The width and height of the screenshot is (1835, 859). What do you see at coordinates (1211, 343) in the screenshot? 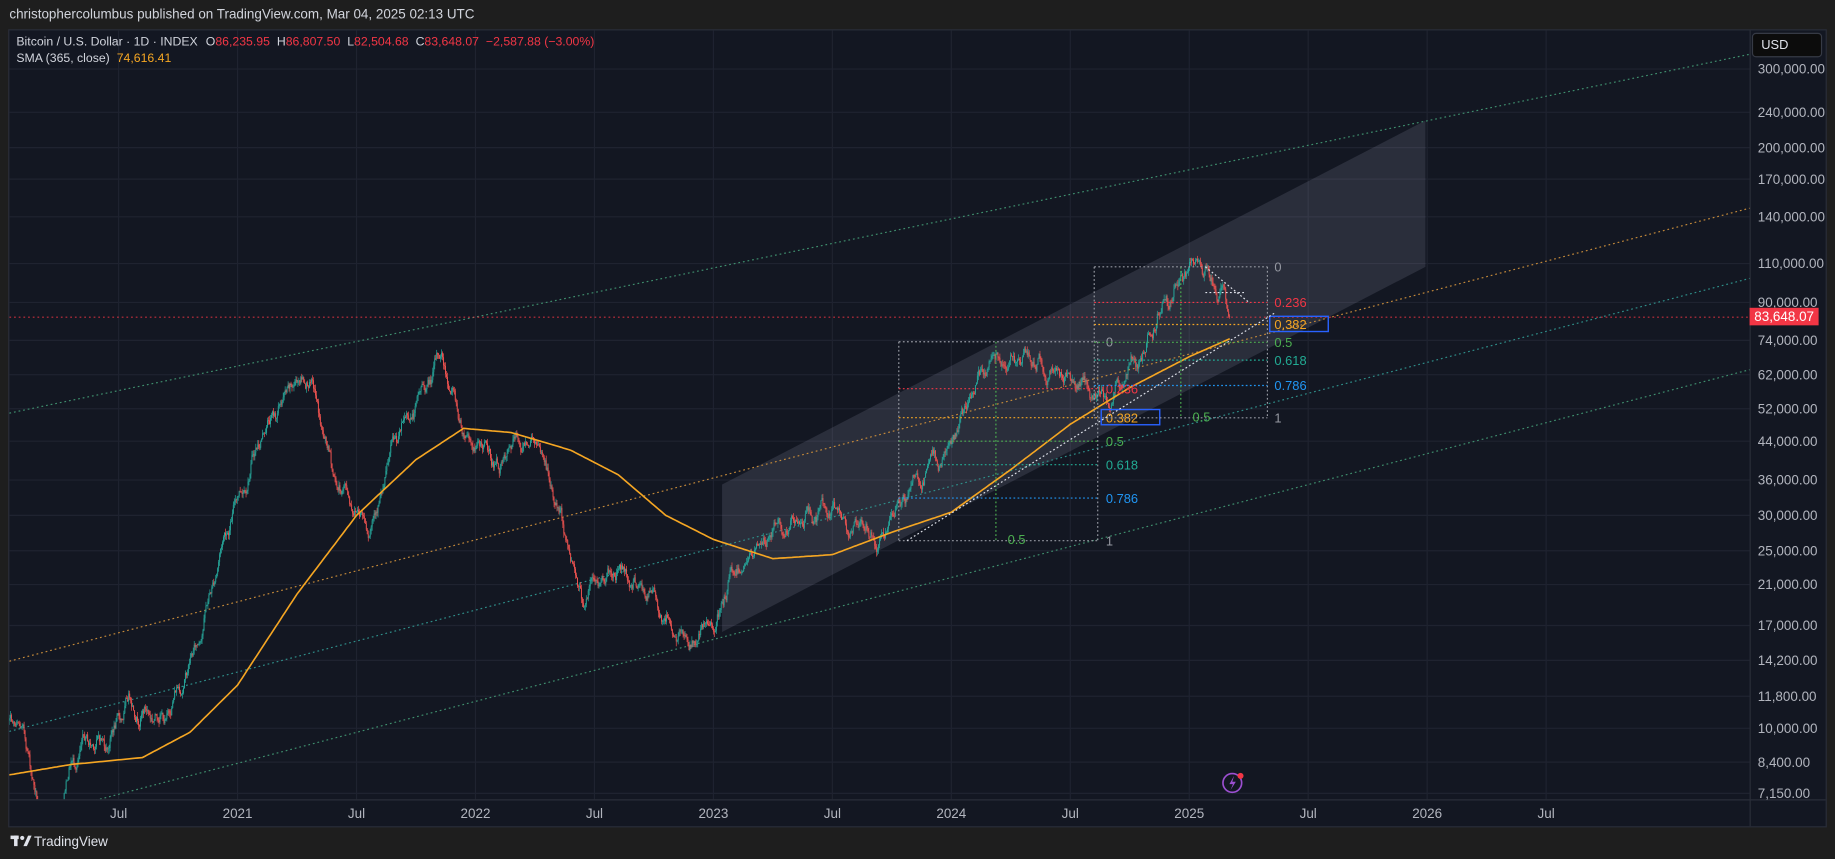
I see `fib-retracement-2: 0 0.236 0.382 0.5 0.618 0.786 1 0.5` at bounding box center [1211, 343].